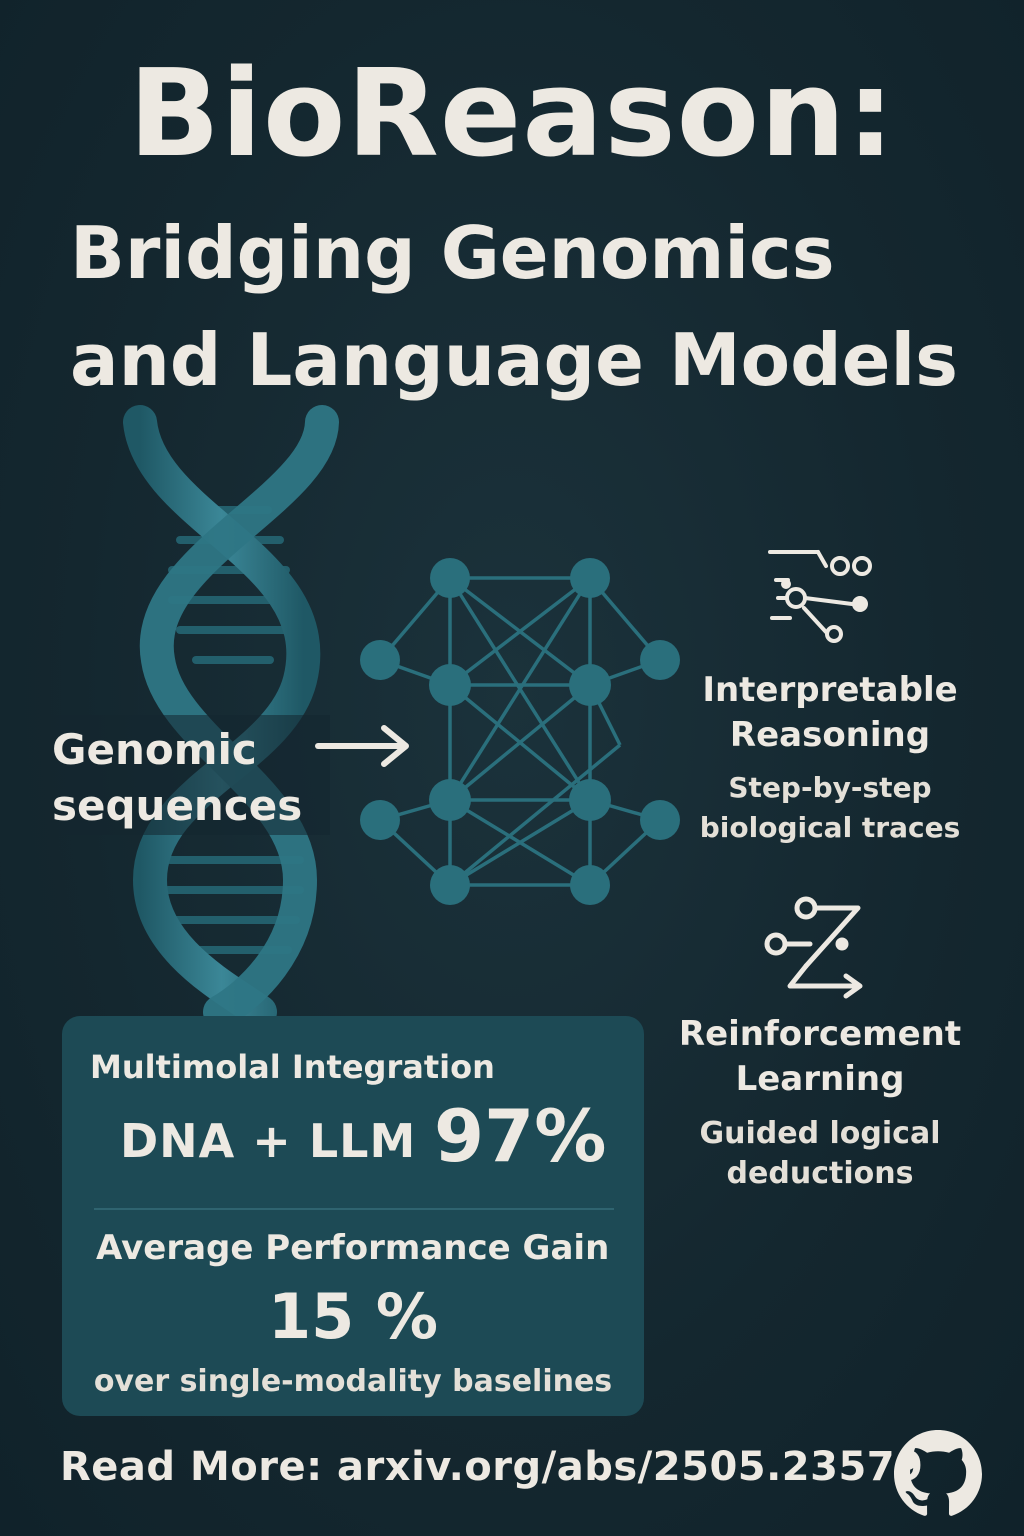 The width and height of the screenshot is (1024, 1536). Describe the element at coordinates (813, 947) in the screenshot. I see `zigzag-path-arrow-icon` at that location.